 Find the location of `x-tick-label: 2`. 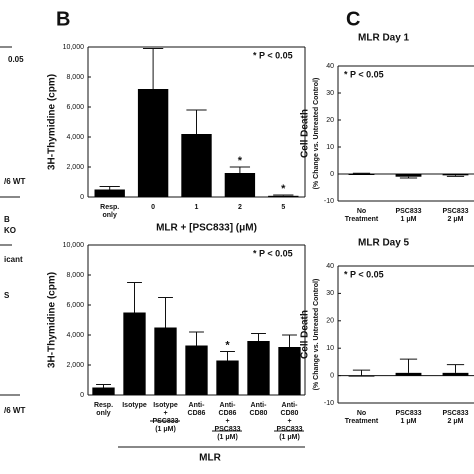

x-tick-label: 2 is located at coordinates (240, 207).